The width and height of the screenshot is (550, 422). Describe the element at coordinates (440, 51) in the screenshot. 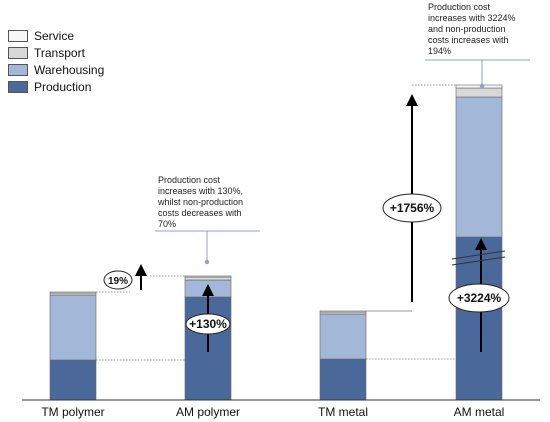

I see `note-line: 194%` at that location.